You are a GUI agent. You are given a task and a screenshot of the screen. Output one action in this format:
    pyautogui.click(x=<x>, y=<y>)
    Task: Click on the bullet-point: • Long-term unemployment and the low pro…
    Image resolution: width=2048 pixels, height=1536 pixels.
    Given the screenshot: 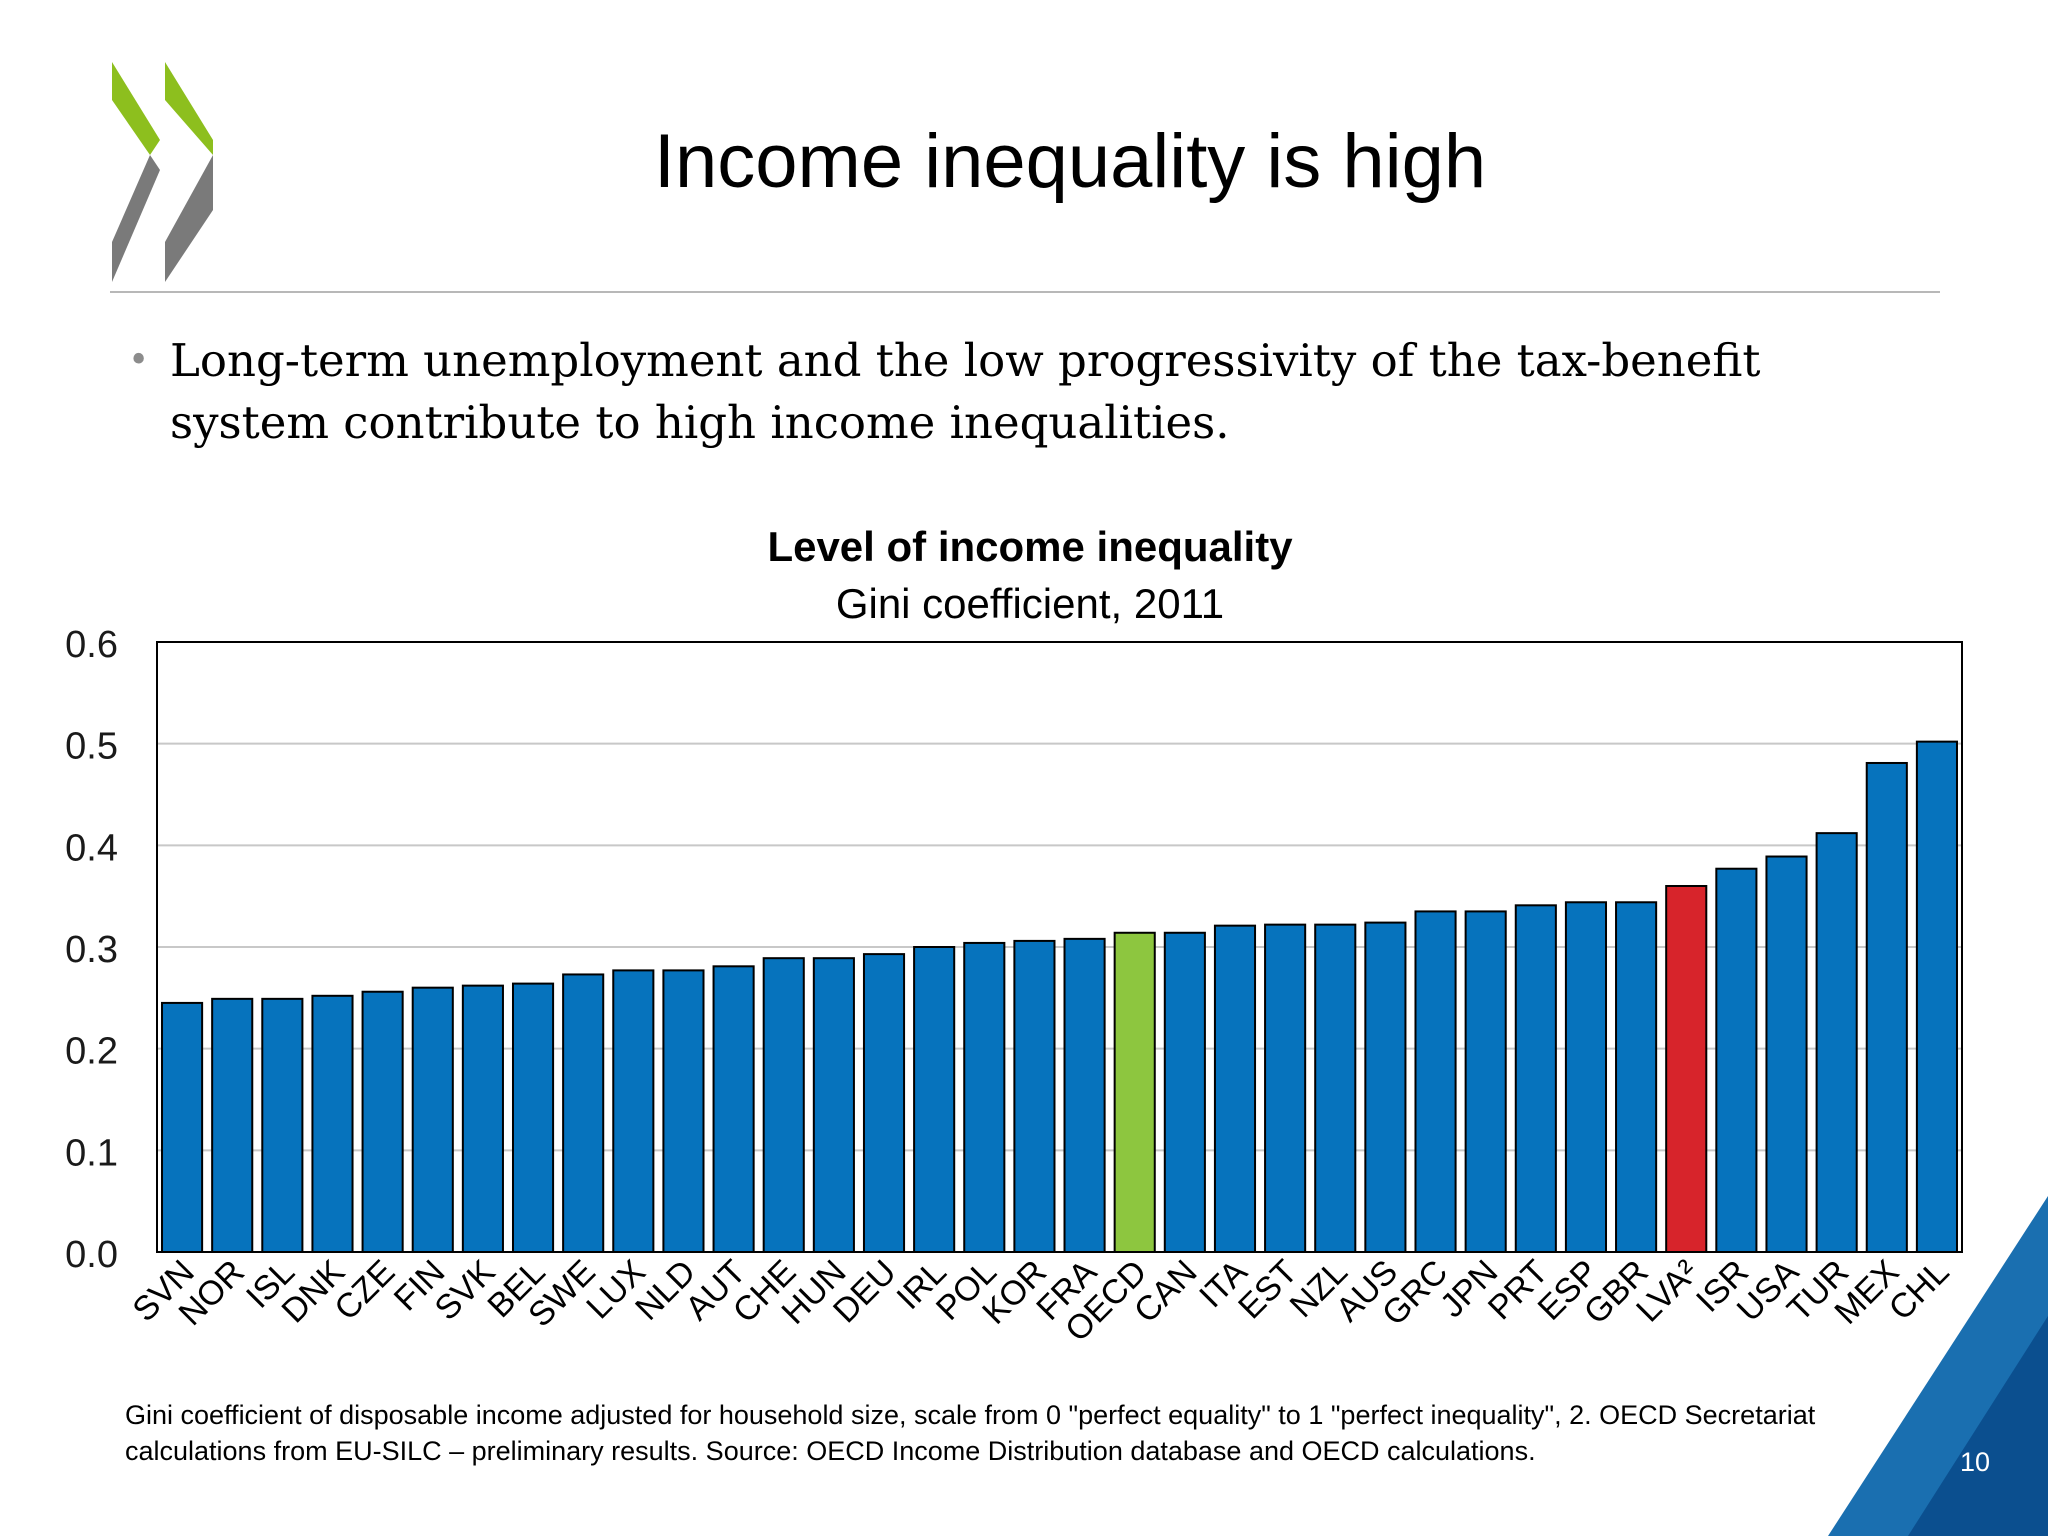 What is the action you would take?
    pyautogui.click(x=1028, y=392)
    